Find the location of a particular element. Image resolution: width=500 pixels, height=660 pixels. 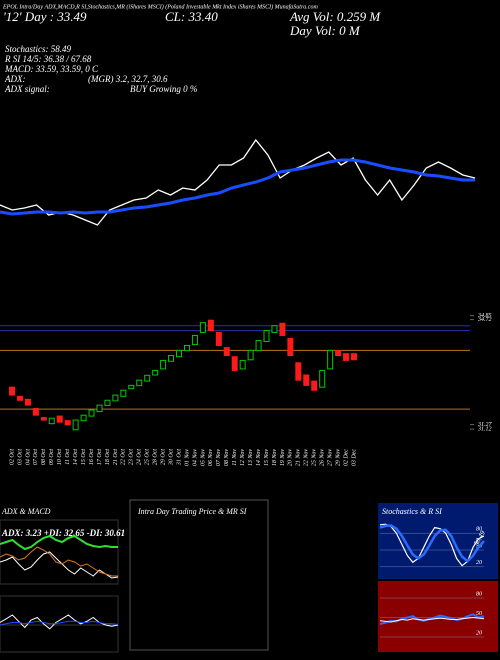

x-tick-label: 11 Nov is located at coordinates (235, 457).